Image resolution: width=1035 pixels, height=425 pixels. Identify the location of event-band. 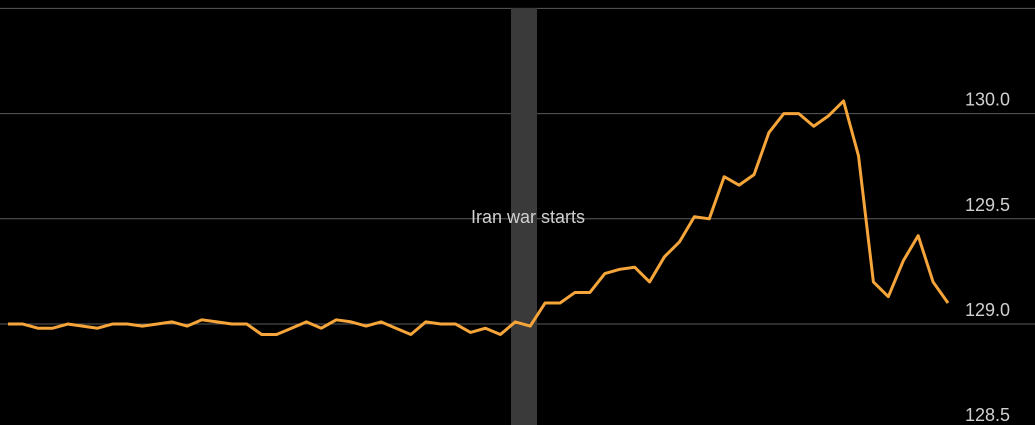
(524, 216).